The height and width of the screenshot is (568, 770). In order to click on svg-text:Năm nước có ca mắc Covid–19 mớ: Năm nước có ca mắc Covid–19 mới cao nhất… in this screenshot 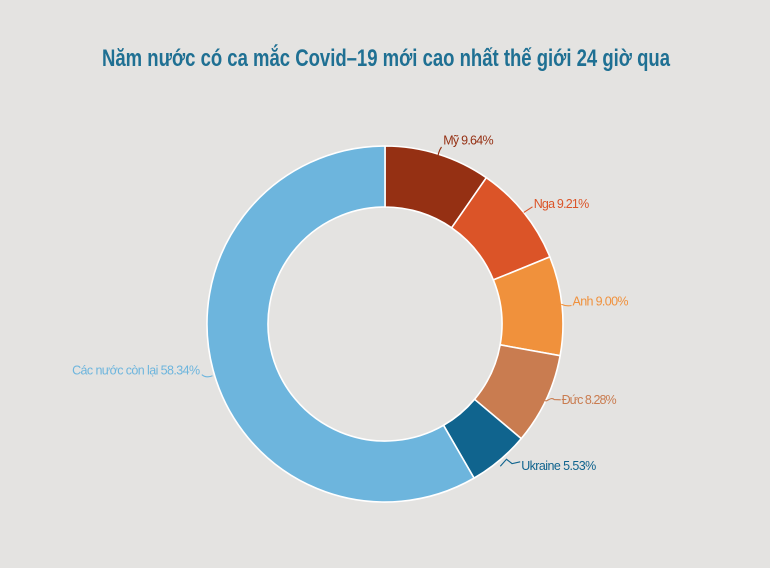, I will do `click(386, 58)`.